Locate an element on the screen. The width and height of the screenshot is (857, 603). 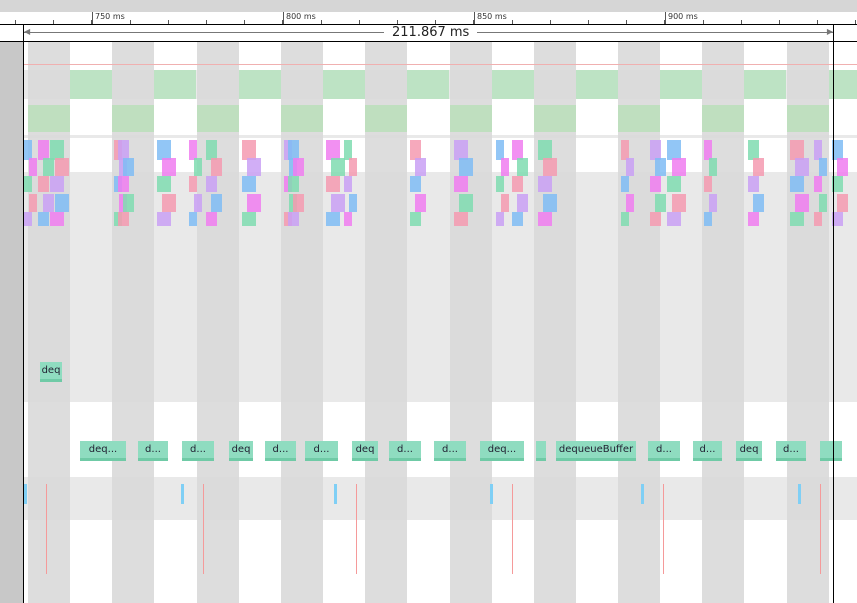
time-ruler: 750 ms 800 ms 850 ms 900 ms is located at coordinates (428, 18).